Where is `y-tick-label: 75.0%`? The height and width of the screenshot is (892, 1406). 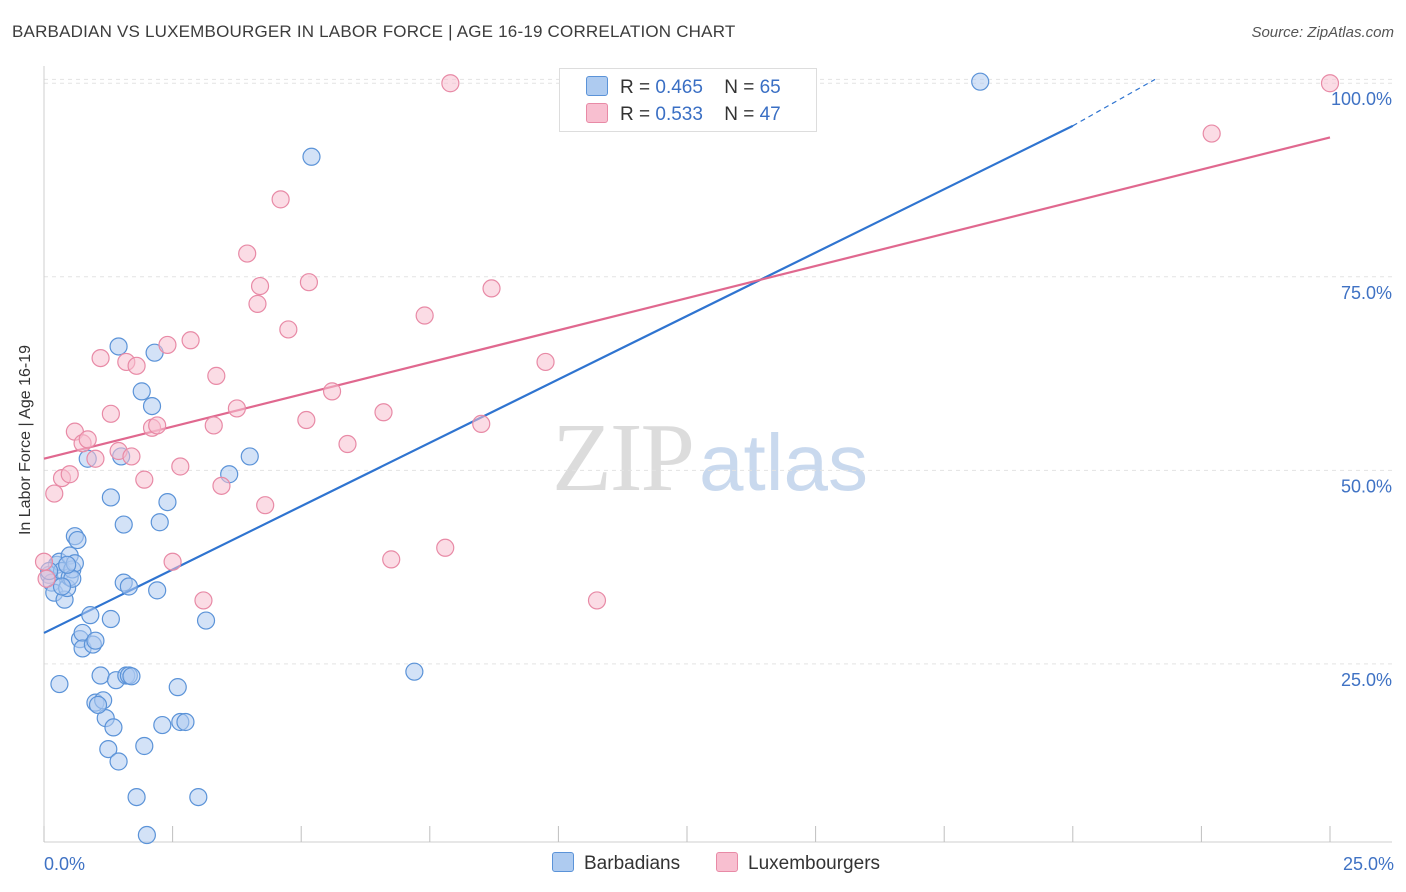 y-tick-label: 75.0% is located at coordinates (1366, 293).